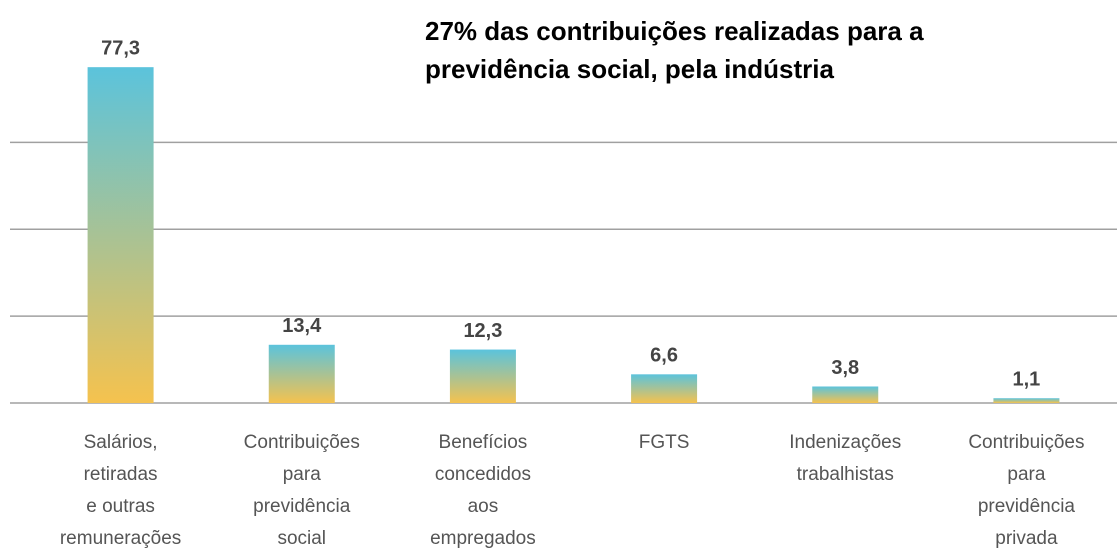 This screenshot has height=552, width=1117. What do you see at coordinates (120, 506) in the screenshot?
I see `x-tick-label: e outras` at bounding box center [120, 506].